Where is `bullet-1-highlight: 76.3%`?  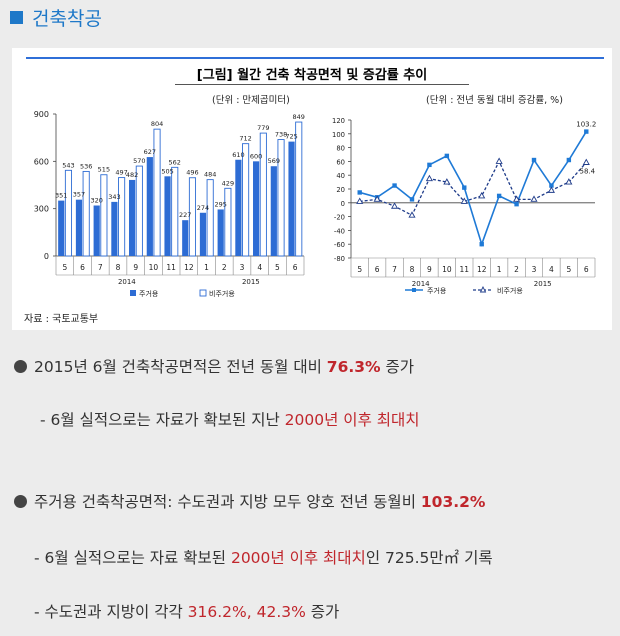
bullet-1-highlight: 76.3% is located at coordinates (353, 367).